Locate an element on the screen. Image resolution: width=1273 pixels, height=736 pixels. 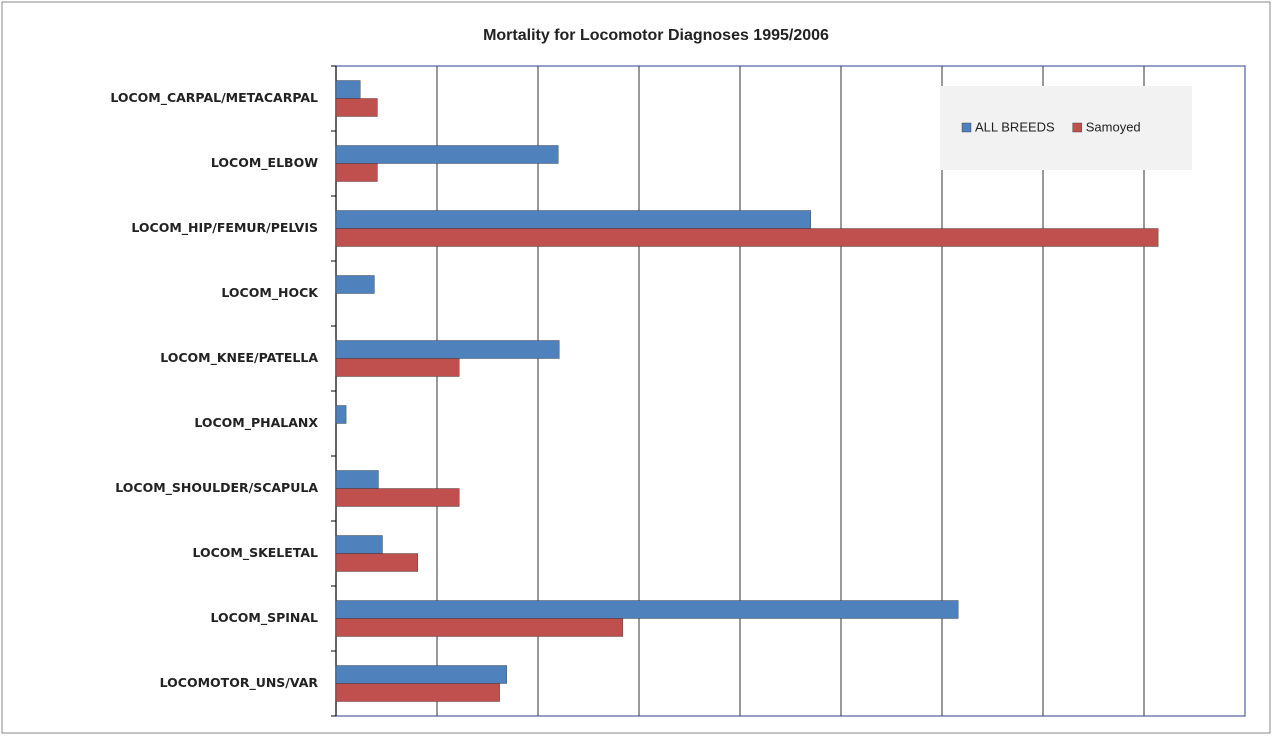
y-tick-label: LOCOM_HIP/FEMUR/PELVIS is located at coordinates (224, 228).